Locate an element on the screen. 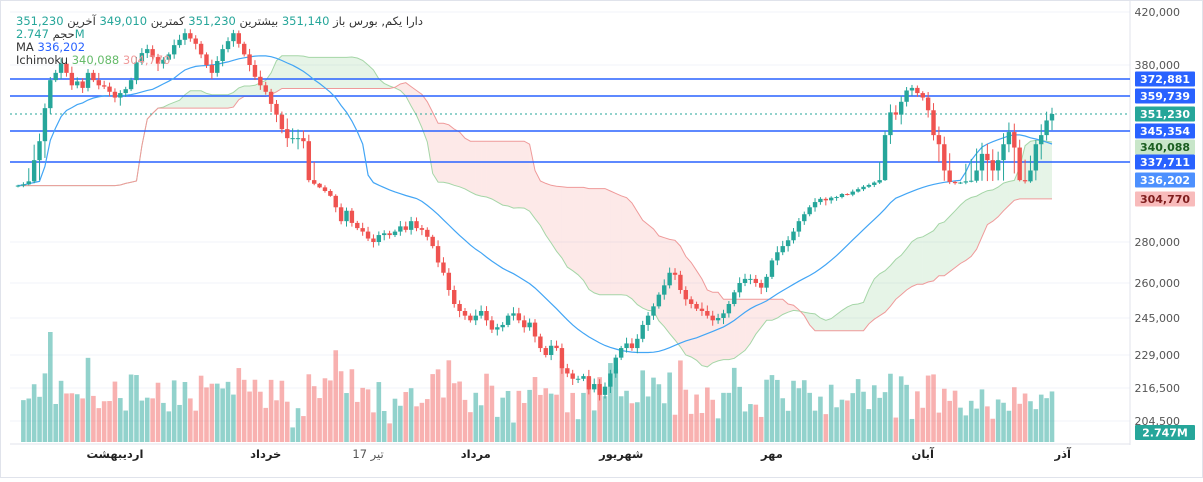  volume-tag-bg is located at coordinates (1165, 432).